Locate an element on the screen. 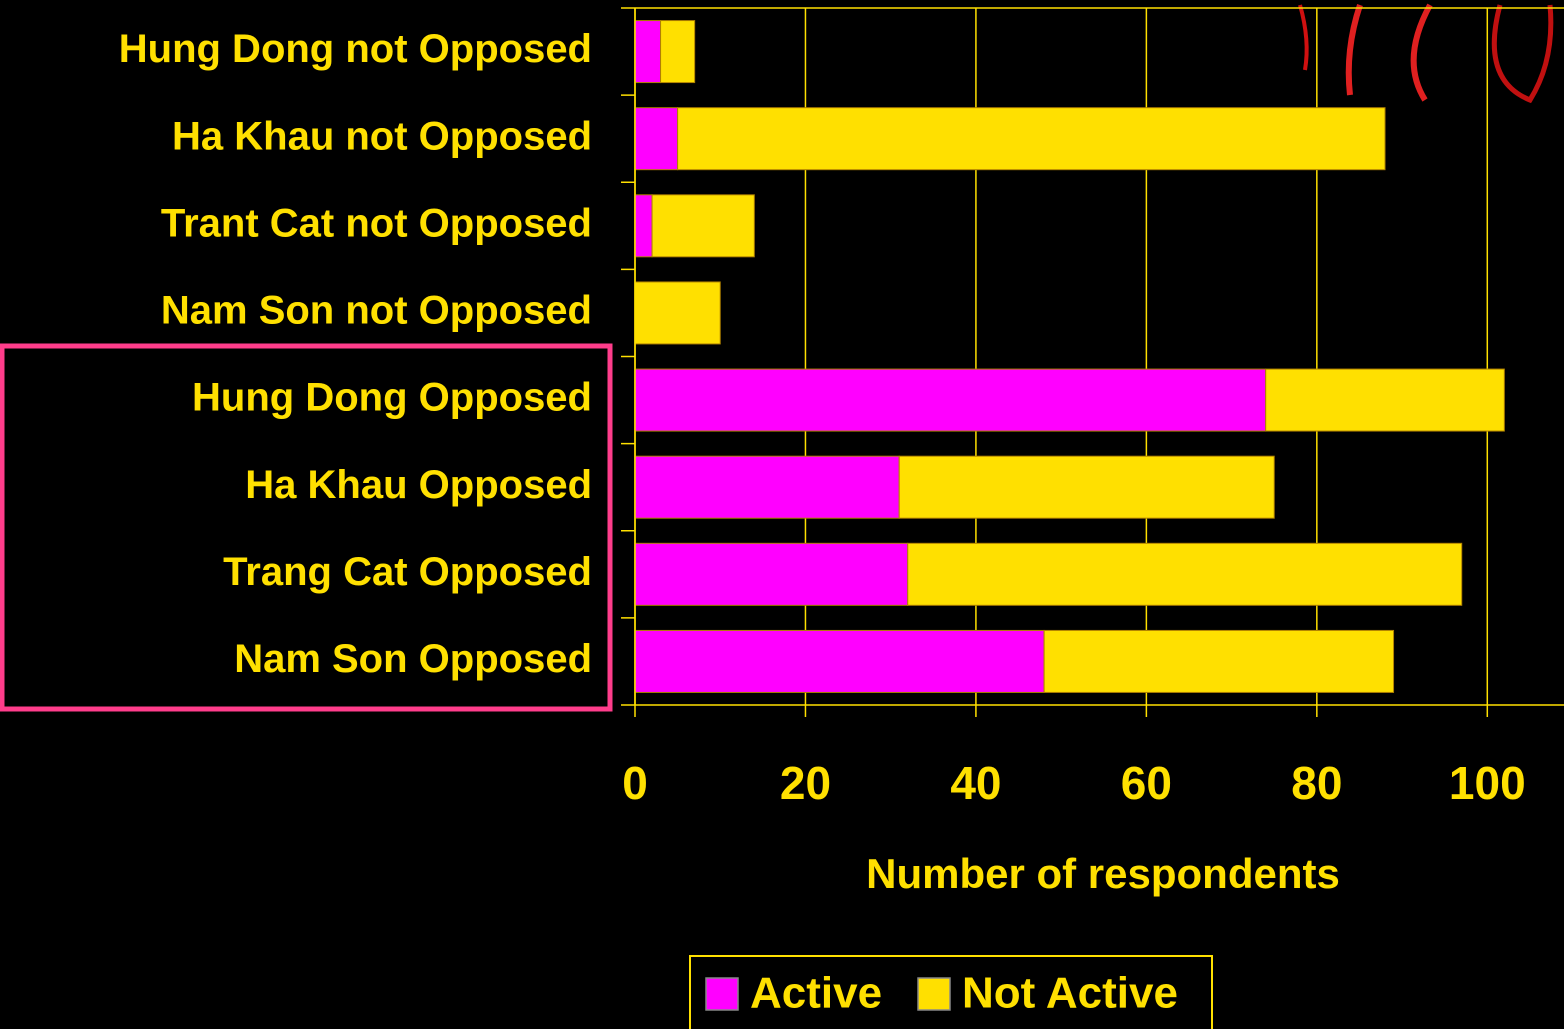 This screenshot has width=1564, height=1029. x-tick-label: 40 is located at coordinates (975, 783).